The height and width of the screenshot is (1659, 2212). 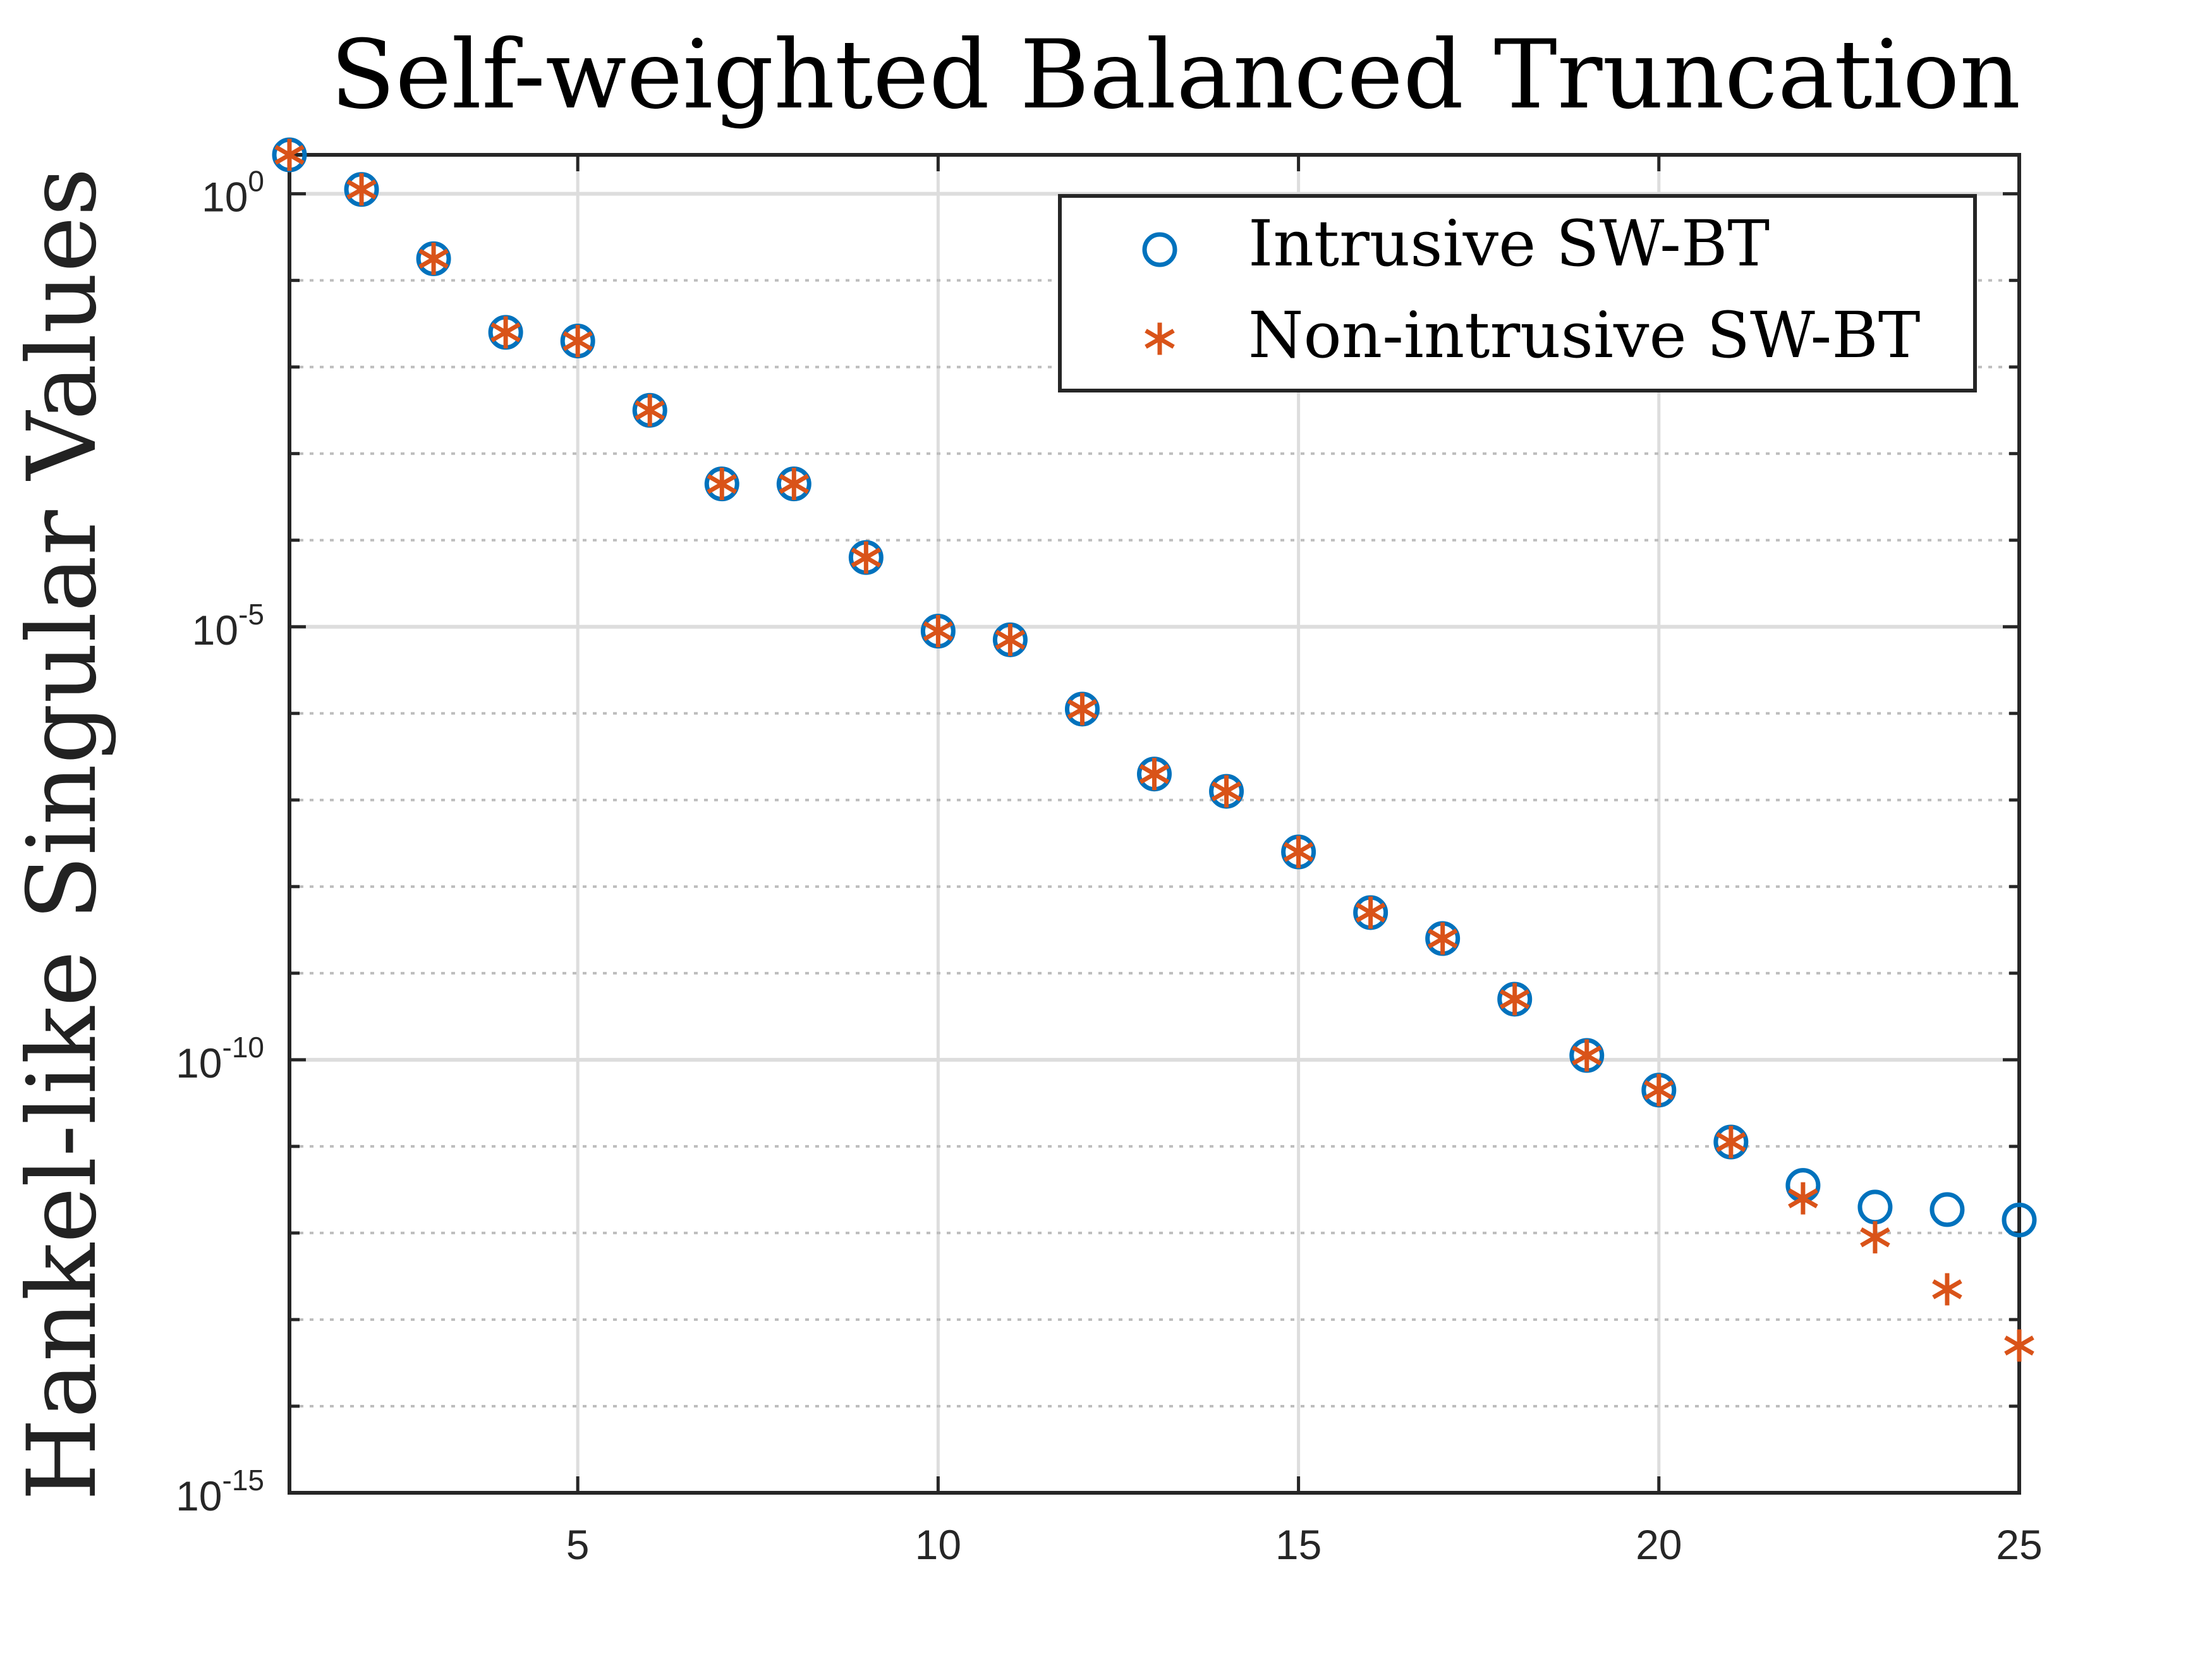 What do you see at coordinates (1509, 244) in the screenshot?
I see `legend-label-intrusive: Intrusive SW-BT` at bounding box center [1509, 244].